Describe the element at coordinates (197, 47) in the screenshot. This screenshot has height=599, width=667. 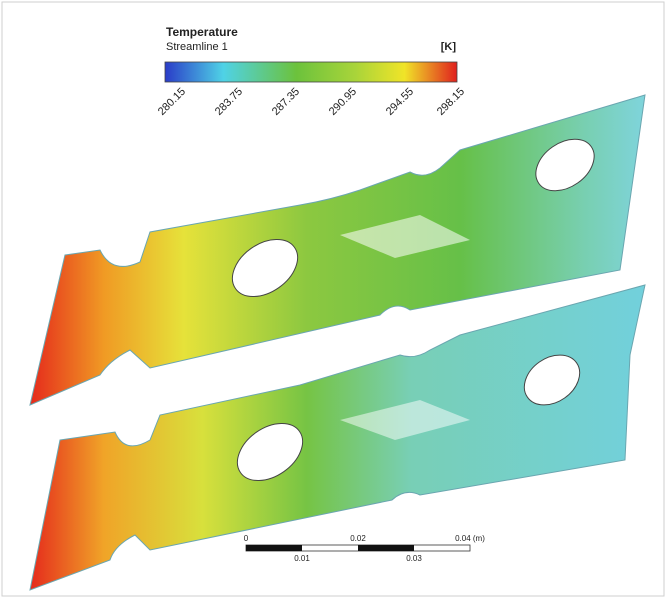
I see `legend-subtitle: Streamline 1` at that location.